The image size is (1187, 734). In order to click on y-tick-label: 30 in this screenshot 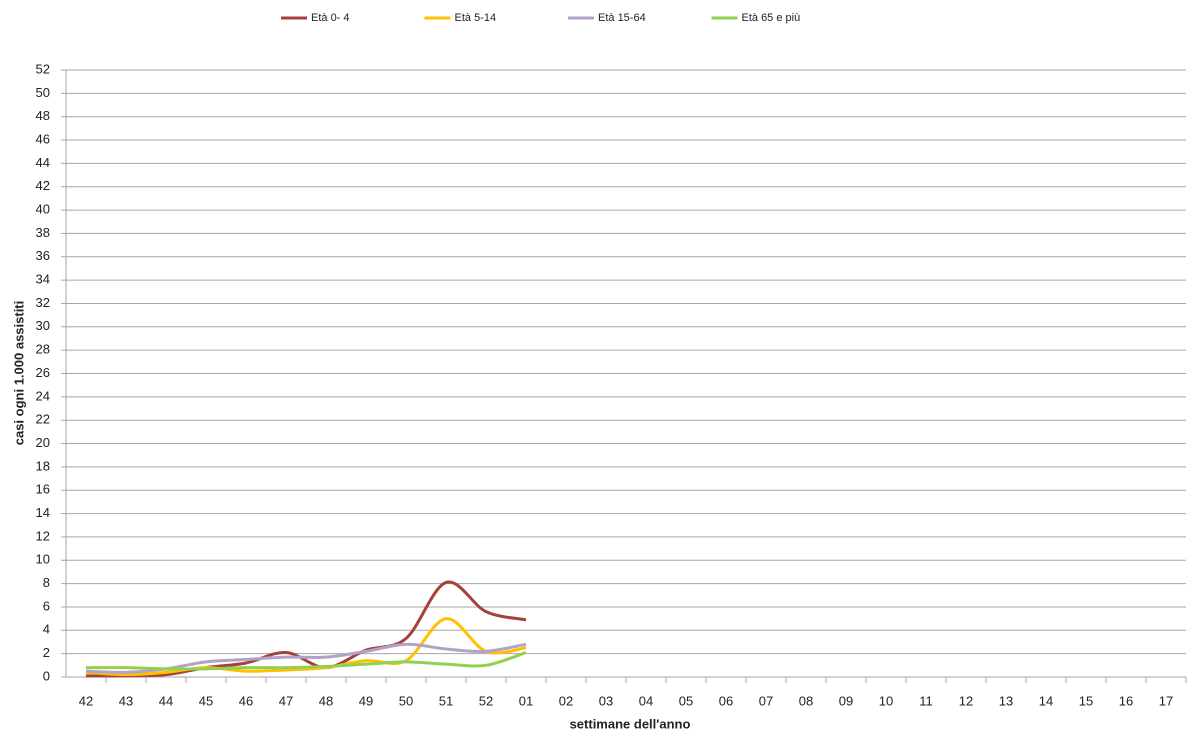, I will do `click(43, 325)`.